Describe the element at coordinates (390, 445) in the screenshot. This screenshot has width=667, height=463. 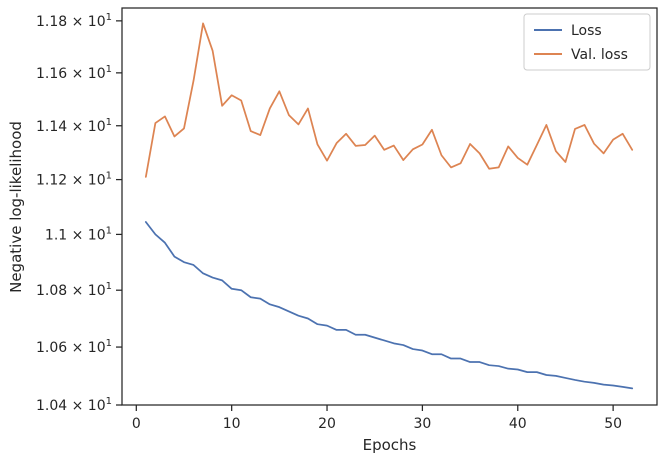
I see `x-axis-label: Epochs` at that location.